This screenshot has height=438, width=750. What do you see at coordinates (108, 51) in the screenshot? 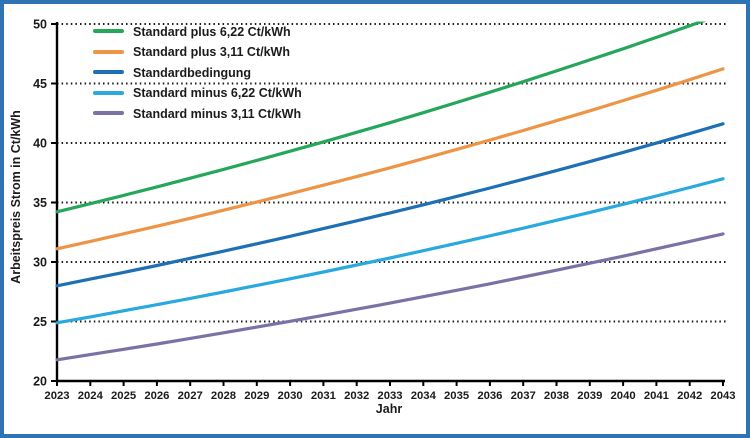
I see `legend-swatch-orange` at bounding box center [108, 51].